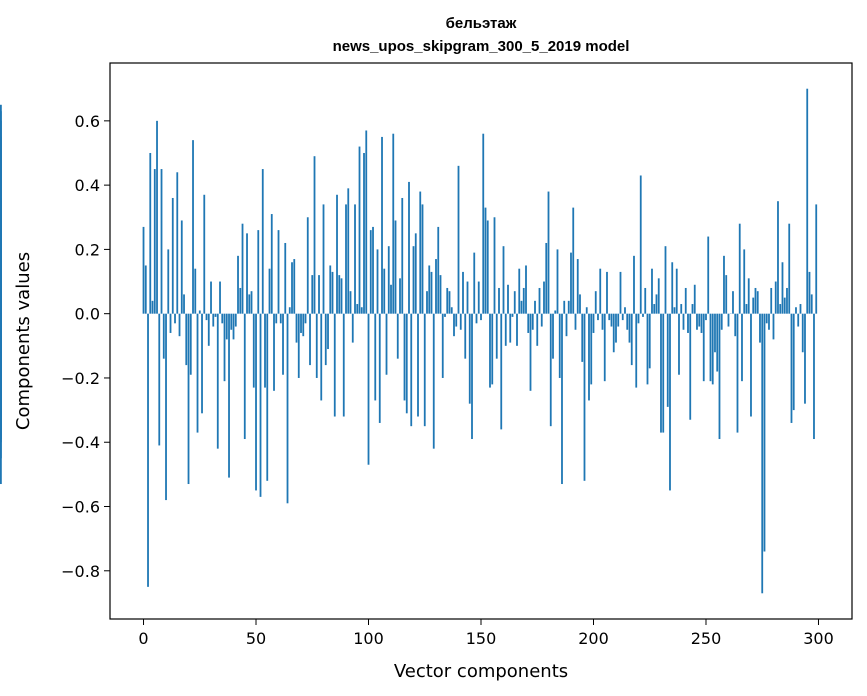 The height and width of the screenshot is (696, 867). What do you see at coordinates (481, 671) in the screenshot?
I see `x-axis-label: Vector components` at bounding box center [481, 671].